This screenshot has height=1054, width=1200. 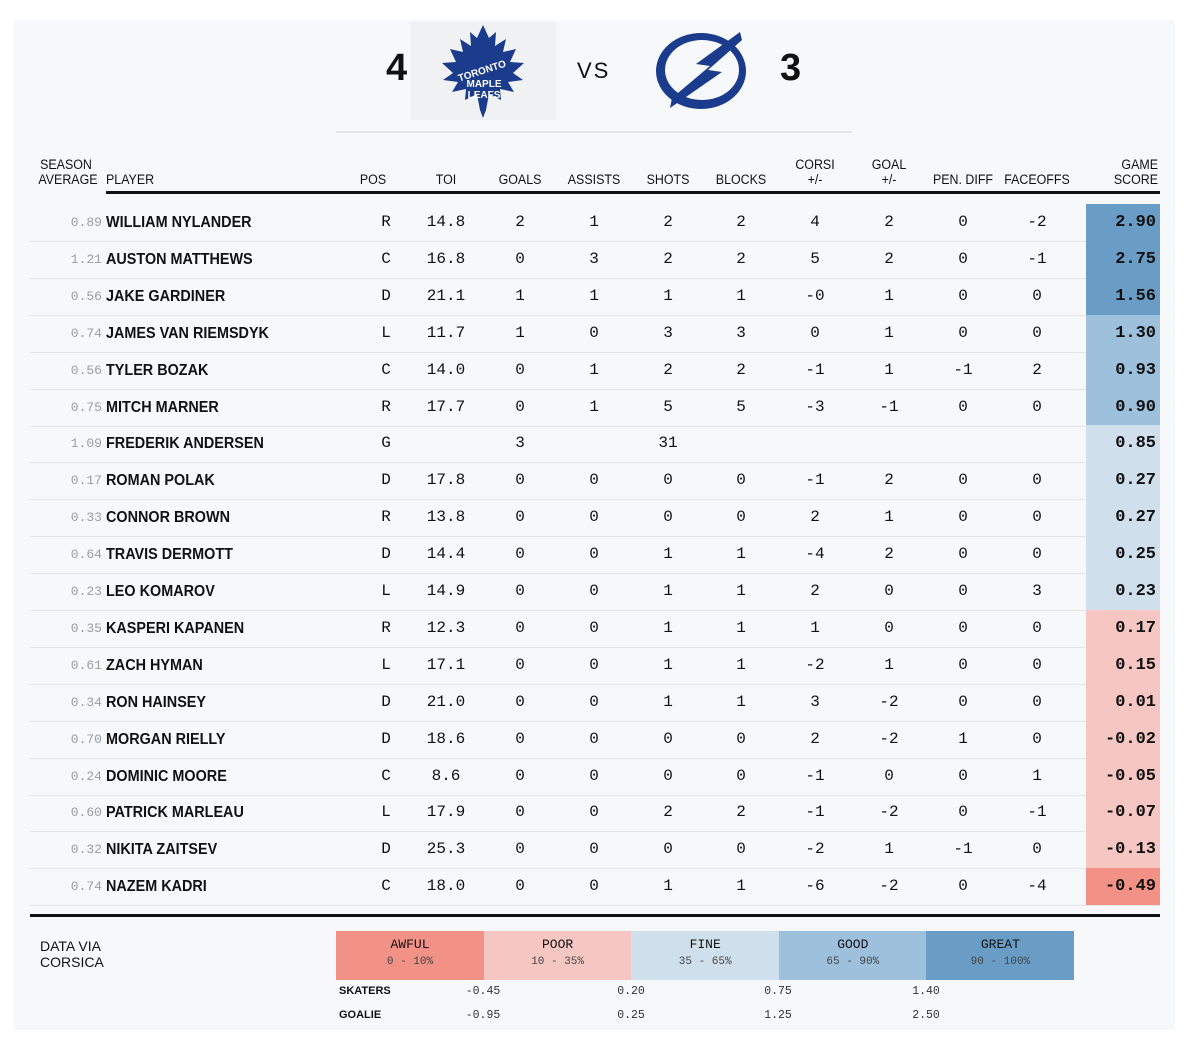 What do you see at coordinates (386, 443) in the screenshot?
I see `position-cell: G` at bounding box center [386, 443].